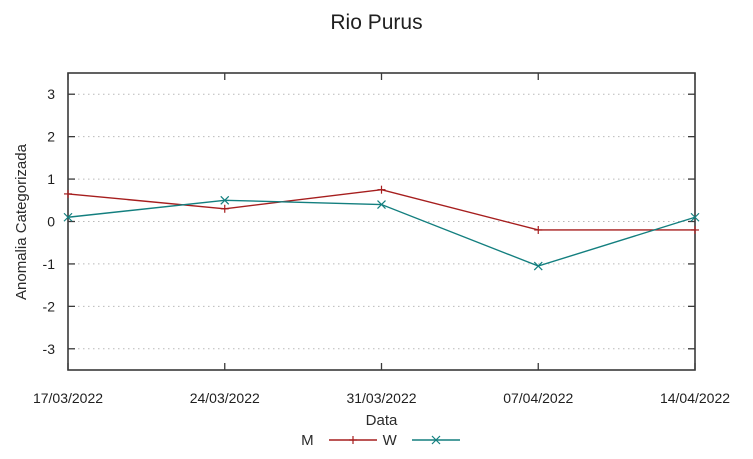 This screenshot has height=459, width=753. I want to click on legend-line-sample-m, so click(352, 440).